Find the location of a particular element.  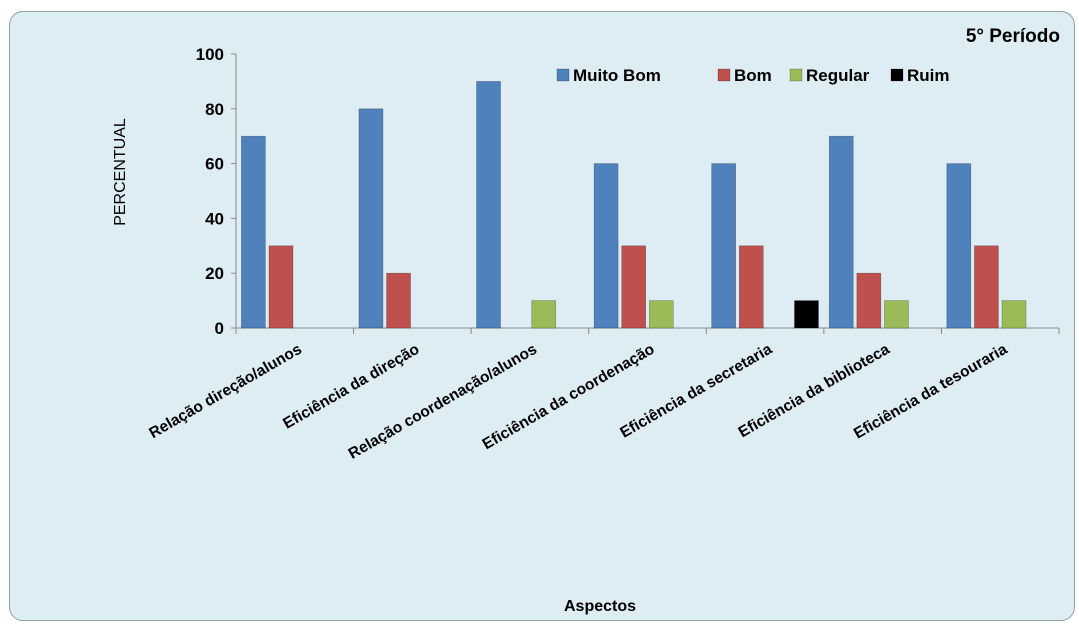

y-tick-label: 0 is located at coordinates (219, 328).